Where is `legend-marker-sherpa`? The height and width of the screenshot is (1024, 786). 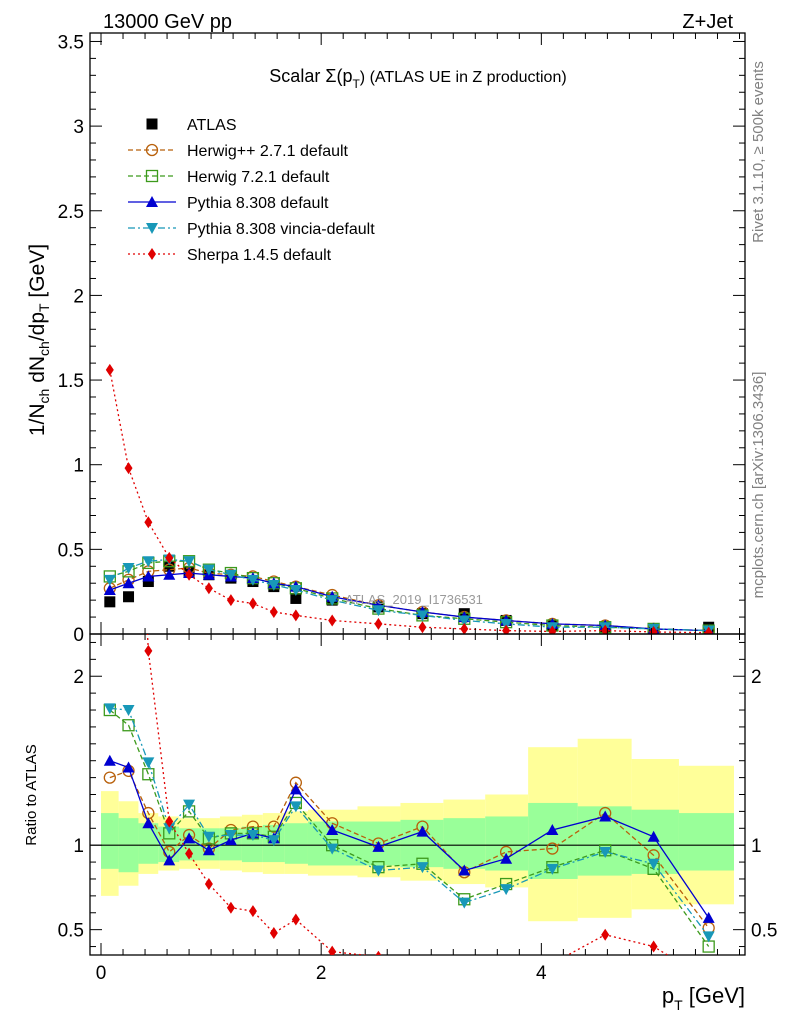 legend-marker-sherpa is located at coordinates (152, 254).